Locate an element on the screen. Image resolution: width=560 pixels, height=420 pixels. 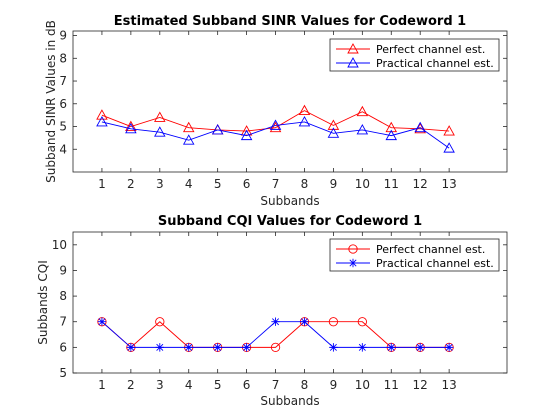
sinr-x-tick-label: 10 is located at coordinates (362, 184).